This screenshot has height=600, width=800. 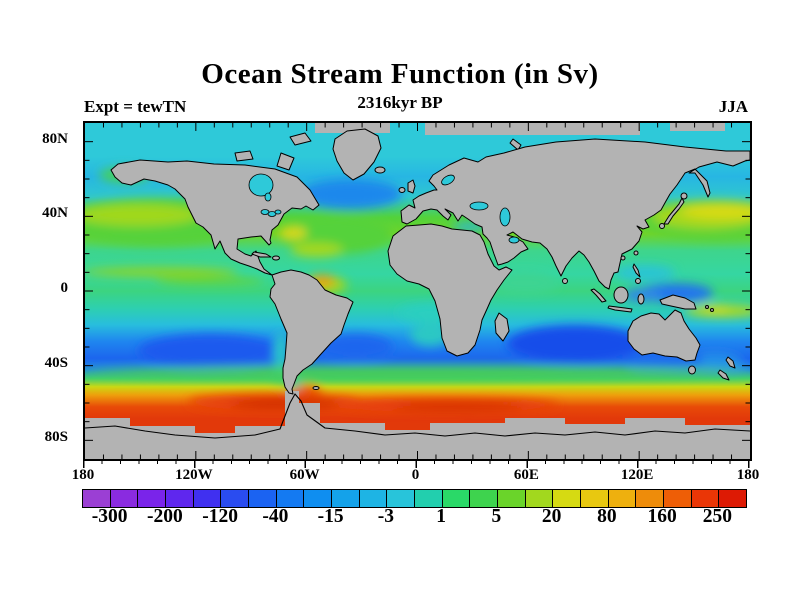 I want to click on australia, so click(x=664, y=335).